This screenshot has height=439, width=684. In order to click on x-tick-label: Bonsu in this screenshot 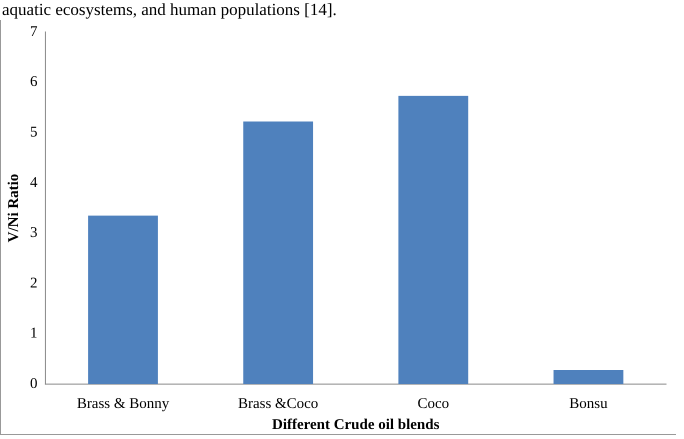, I will do `click(588, 404)`.